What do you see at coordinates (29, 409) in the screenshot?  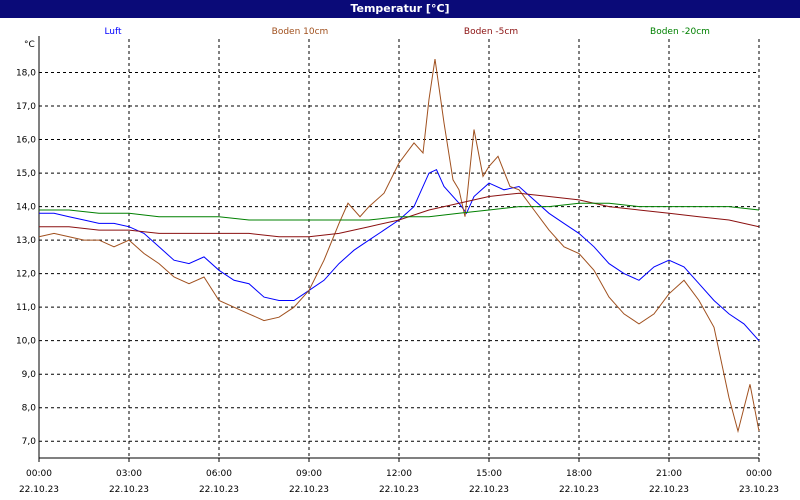 I see `y-tick-label: 8,0` at bounding box center [29, 409].